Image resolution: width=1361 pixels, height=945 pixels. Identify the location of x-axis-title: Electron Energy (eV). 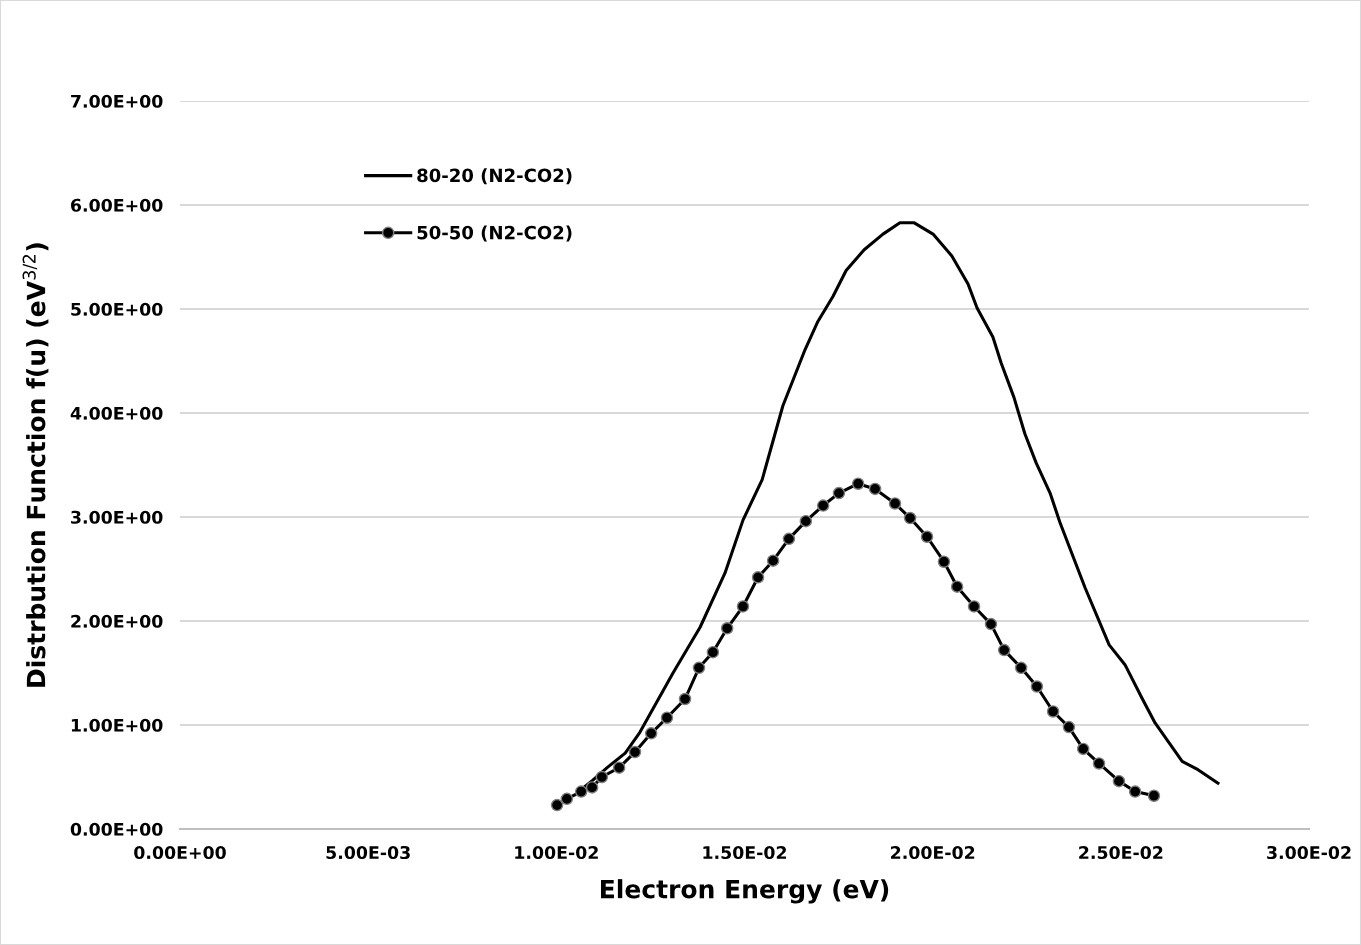
(745, 891).